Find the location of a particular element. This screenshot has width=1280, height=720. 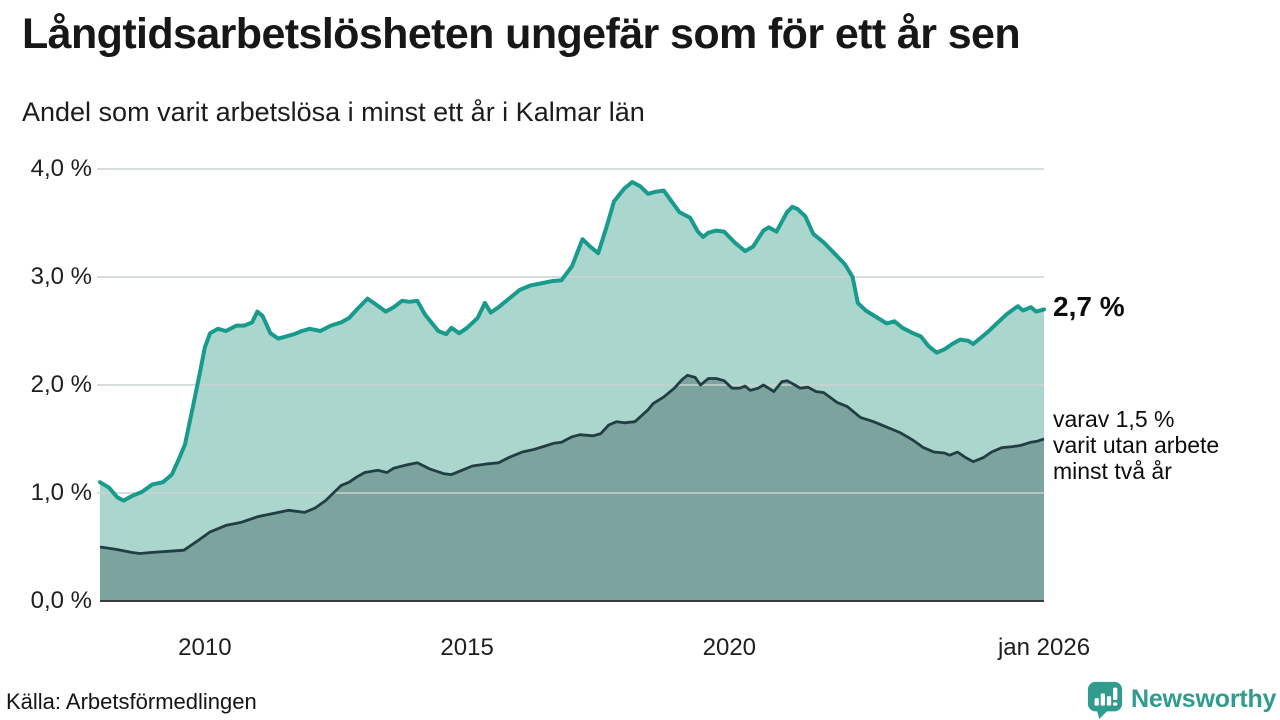

annotation-two-year: varav 1,5 % varit utan arbete minst två år is located at coordinates (1136, 445).